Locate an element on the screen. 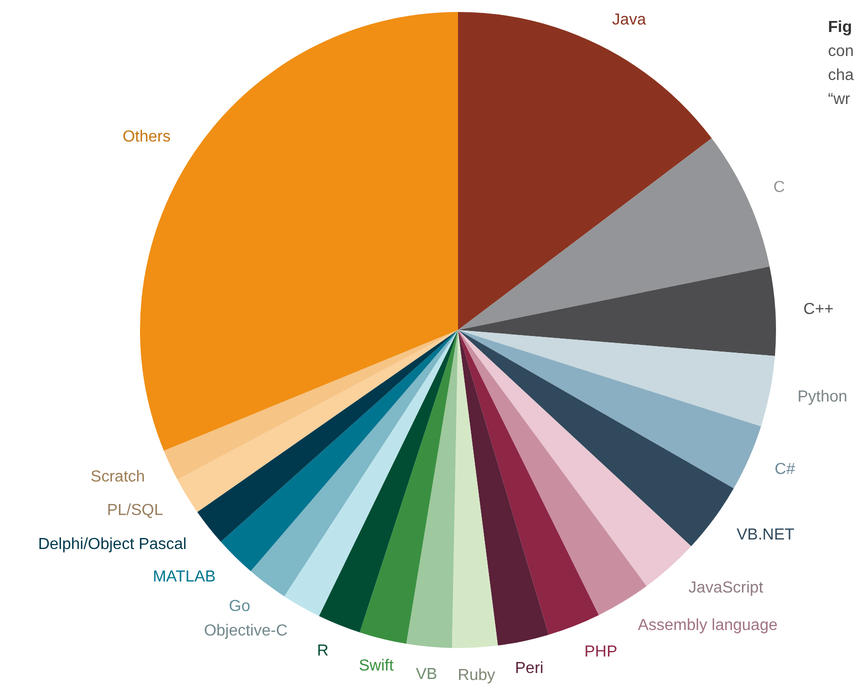 This screenshot has width=856, height=694. slice-label: Objective-C is located at coordinates (246, 631).